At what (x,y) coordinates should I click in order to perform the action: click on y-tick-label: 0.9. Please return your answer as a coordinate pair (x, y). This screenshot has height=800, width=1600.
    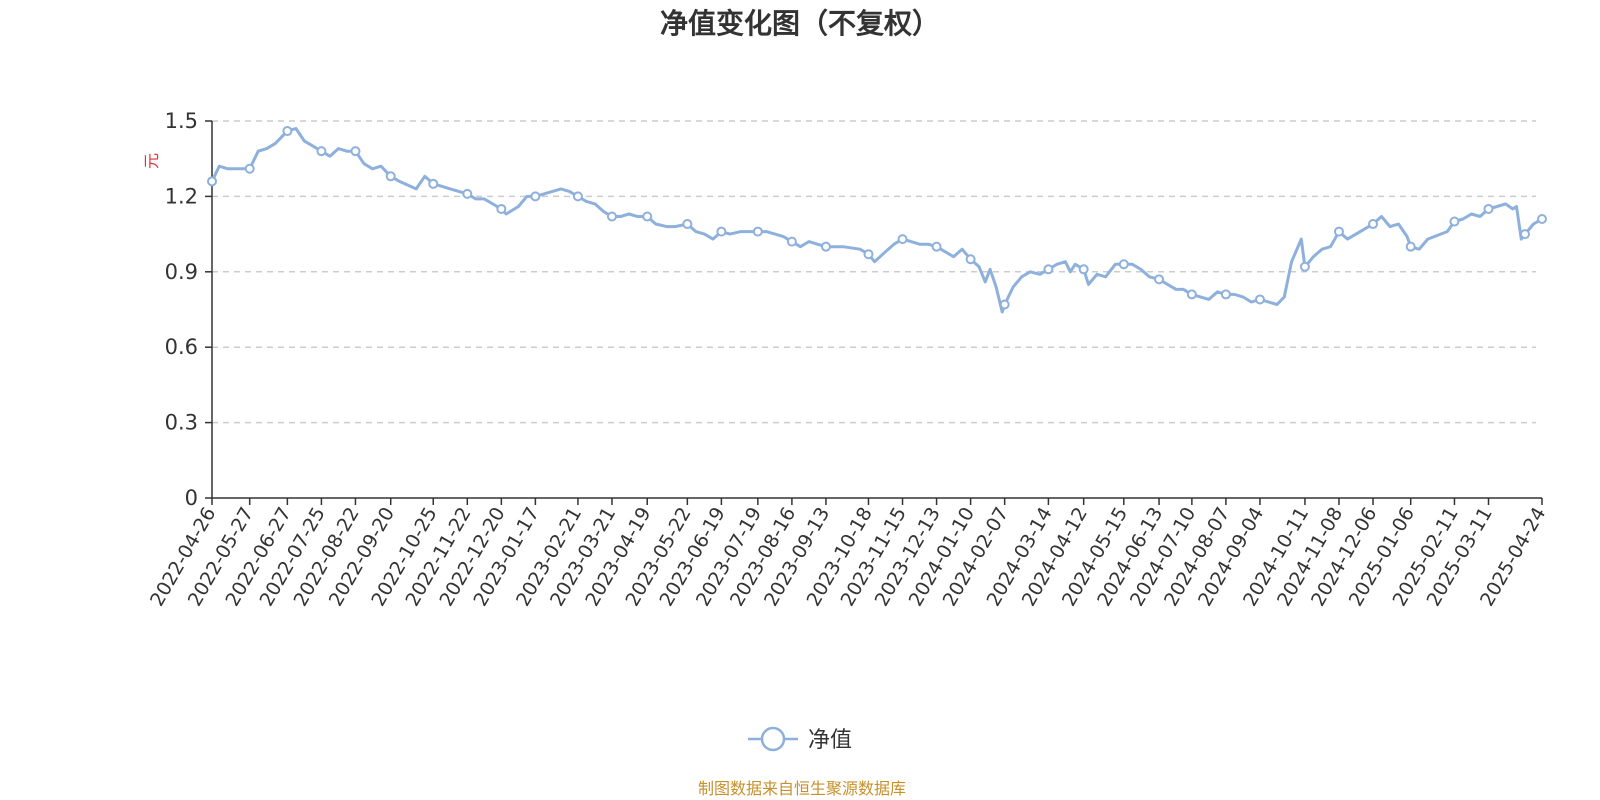
    Looking at the image, I should click on (181, 272).